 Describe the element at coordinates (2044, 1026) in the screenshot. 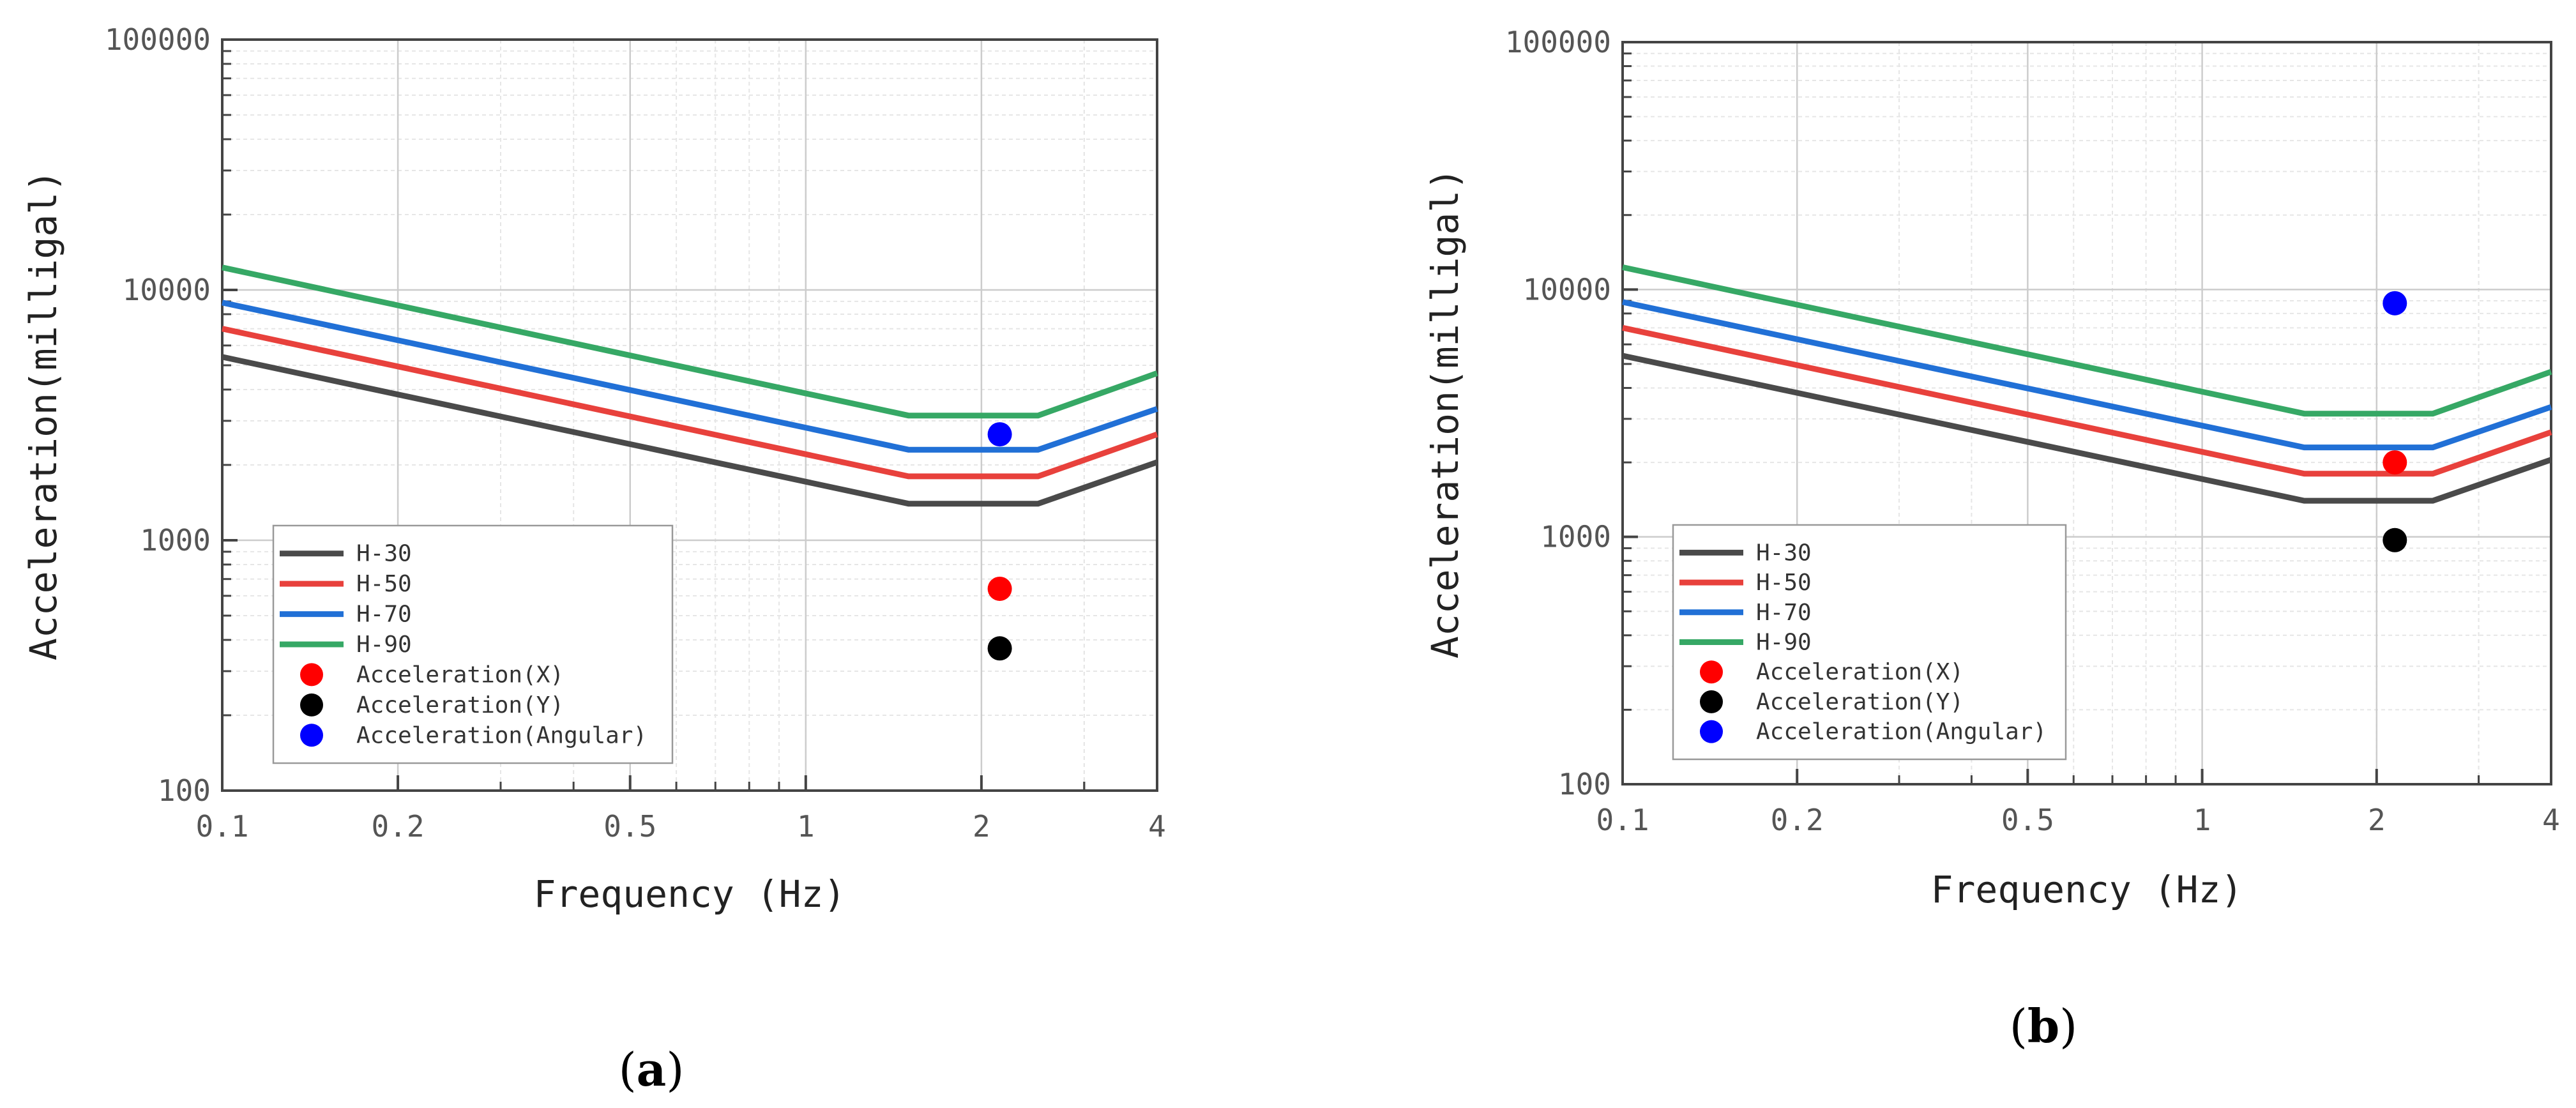

I see `panel-label: (b)` at that location.